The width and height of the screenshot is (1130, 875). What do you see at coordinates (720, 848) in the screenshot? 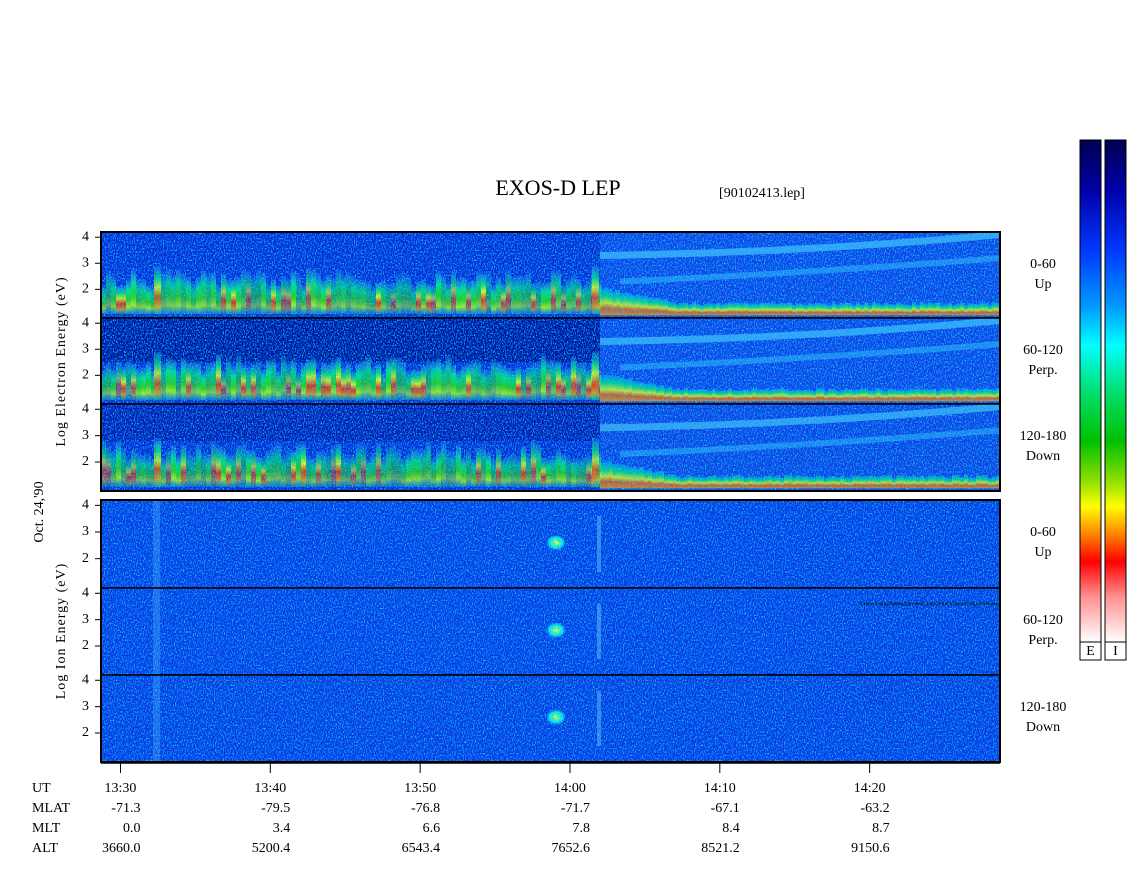
I see `ephemeris-value: 8521.2` at bounding box center [720, 848].